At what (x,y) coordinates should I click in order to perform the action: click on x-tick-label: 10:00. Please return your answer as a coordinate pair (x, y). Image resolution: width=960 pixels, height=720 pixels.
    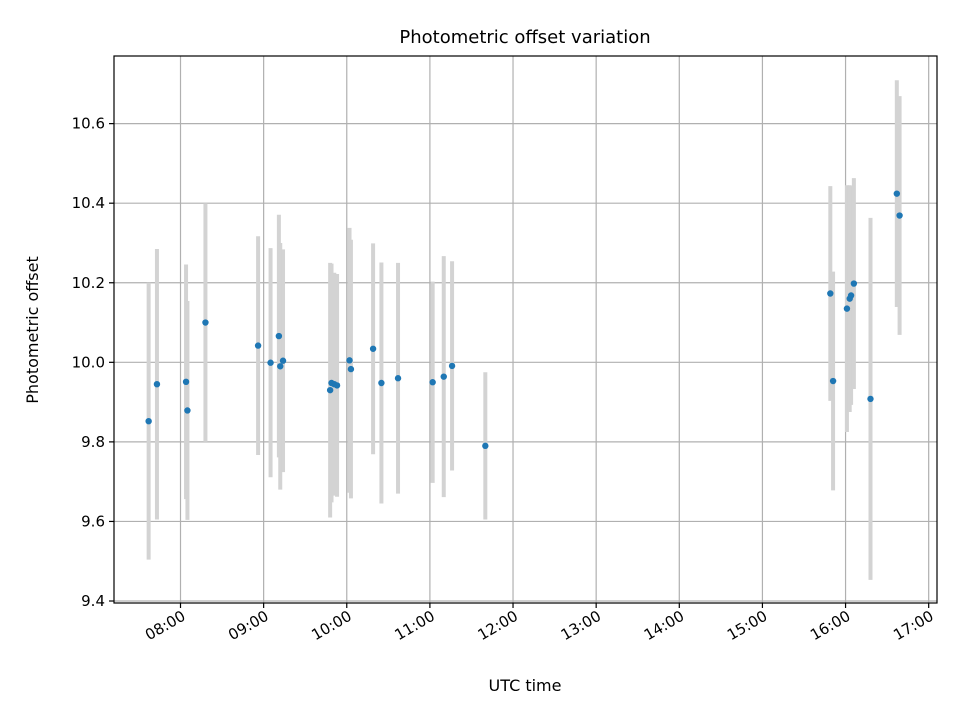
    Looking at the image, I should click on (331, 625).